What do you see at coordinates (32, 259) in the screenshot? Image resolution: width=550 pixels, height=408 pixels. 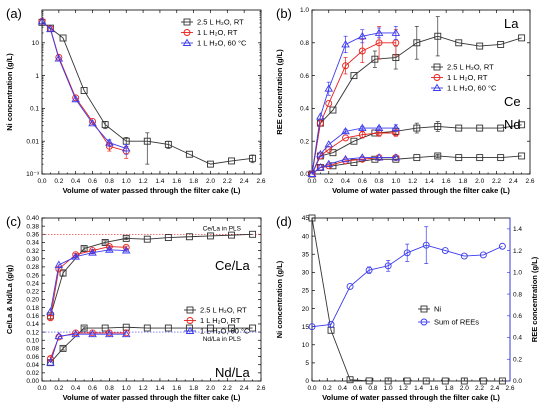 I see `y-tick-label: 0.30` at bounding box center [32, 259].